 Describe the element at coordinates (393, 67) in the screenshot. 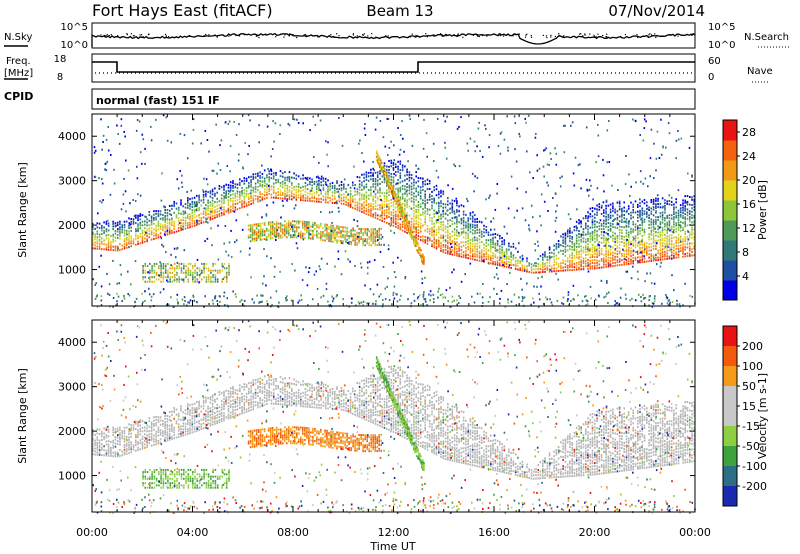

I see `frequency-line` at that location.